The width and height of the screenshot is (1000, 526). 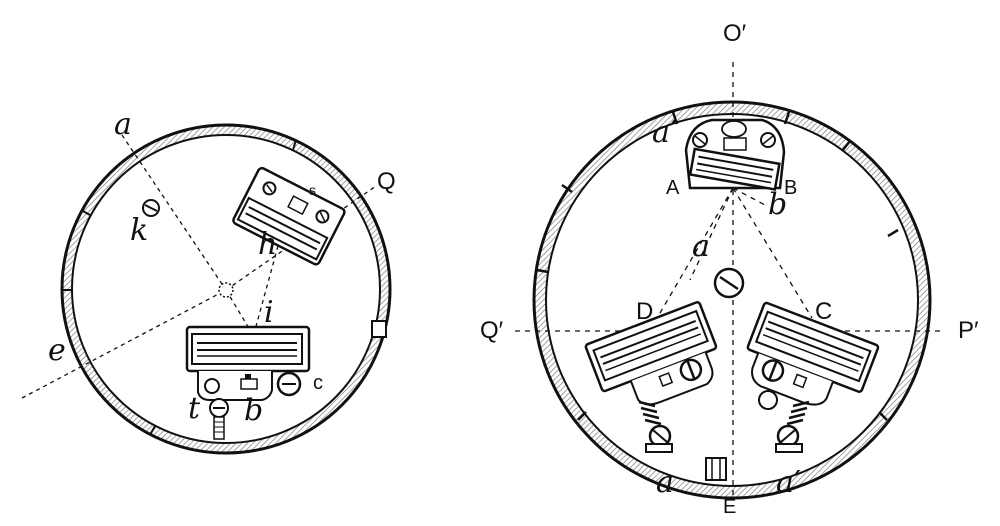 What do you see at coordinates (151, 208) in the screenshot?
I see `screw-k` at bounding box center [151, 208].